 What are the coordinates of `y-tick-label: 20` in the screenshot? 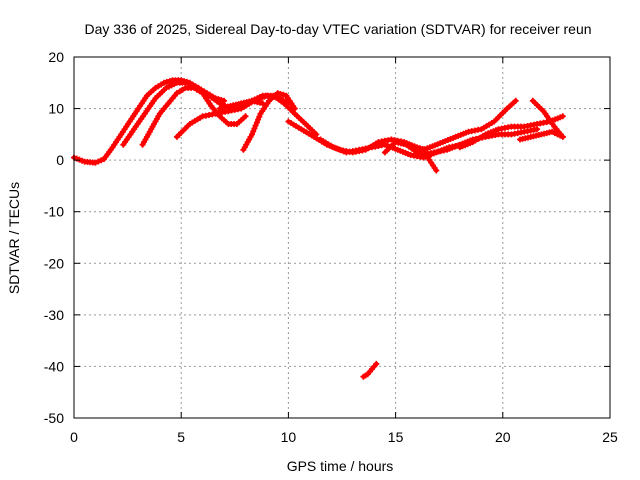 It's located at (56, 57).